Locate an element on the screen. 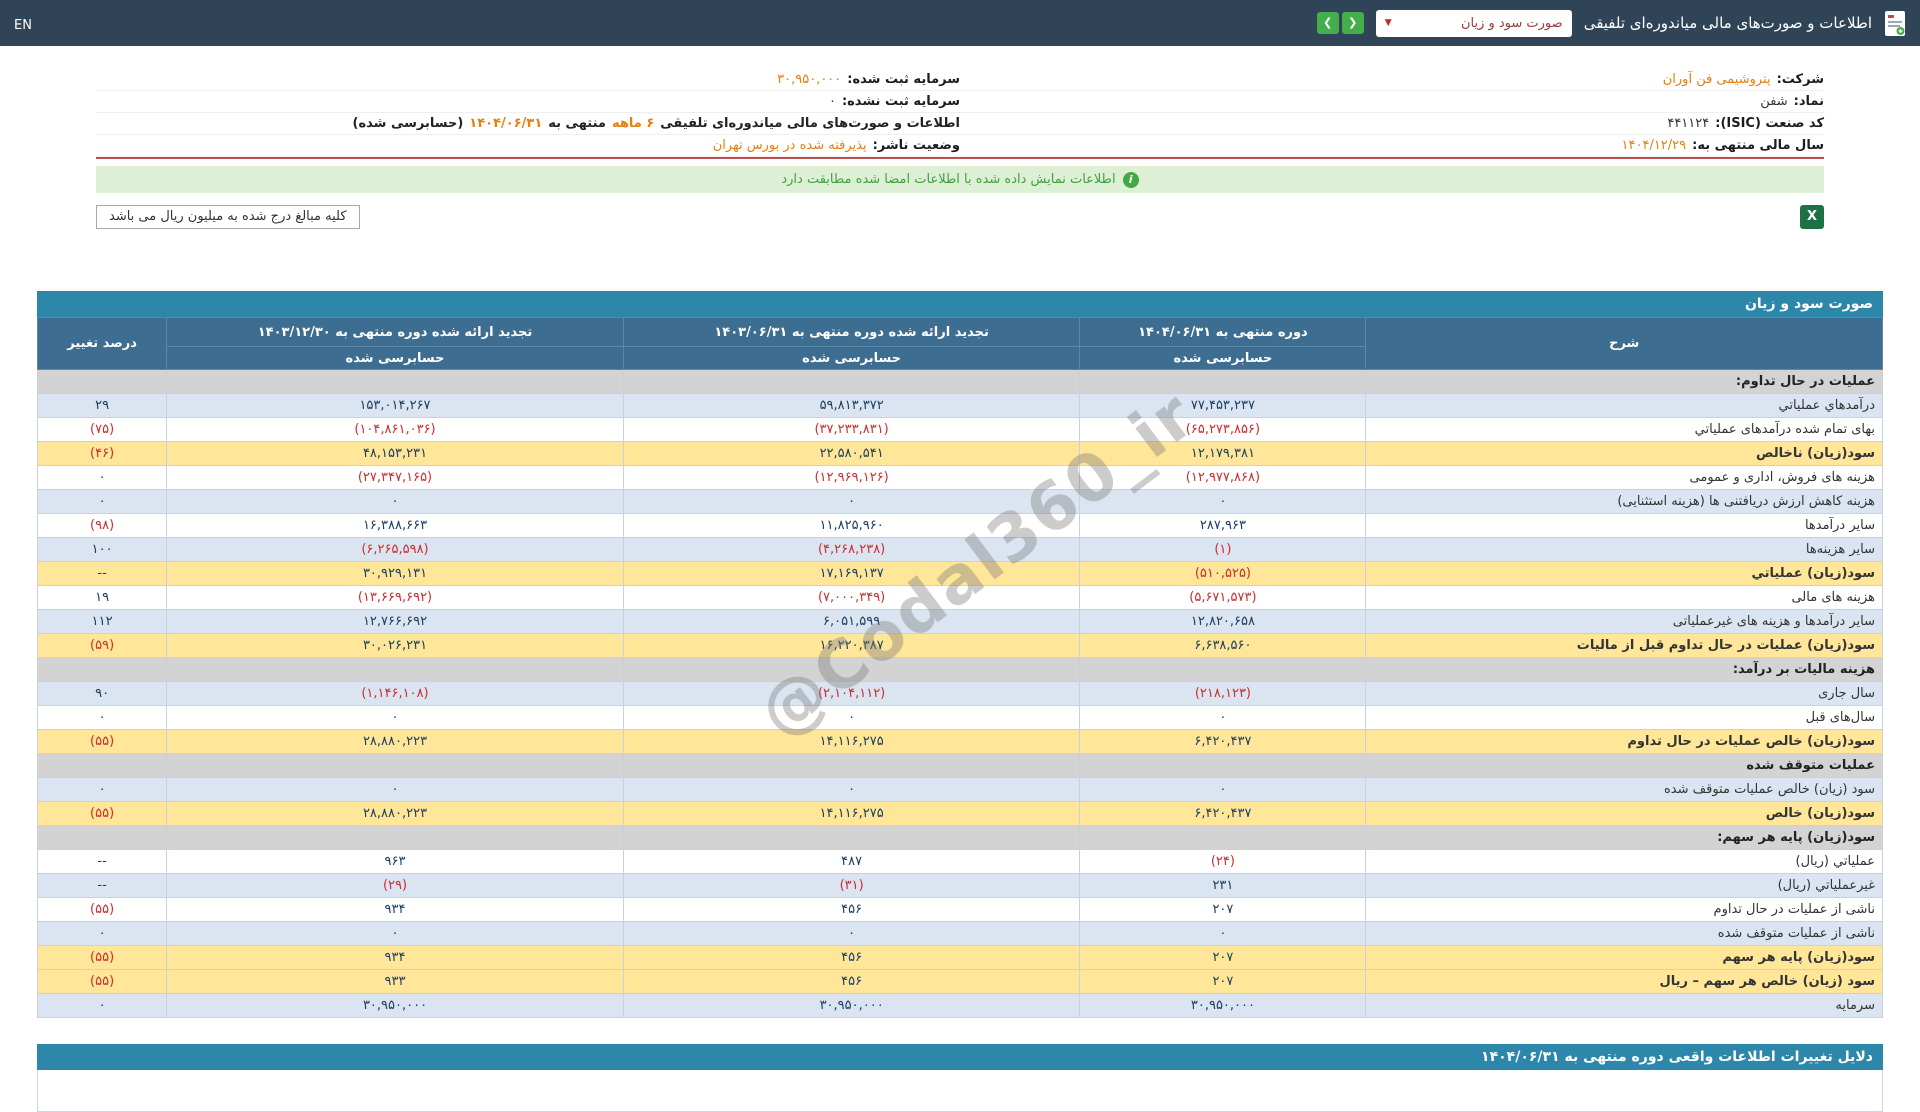 Image resolution: width=1920 pixels, height=1112 pixels. info-value: شفن is located at coordinates (1774, 101).